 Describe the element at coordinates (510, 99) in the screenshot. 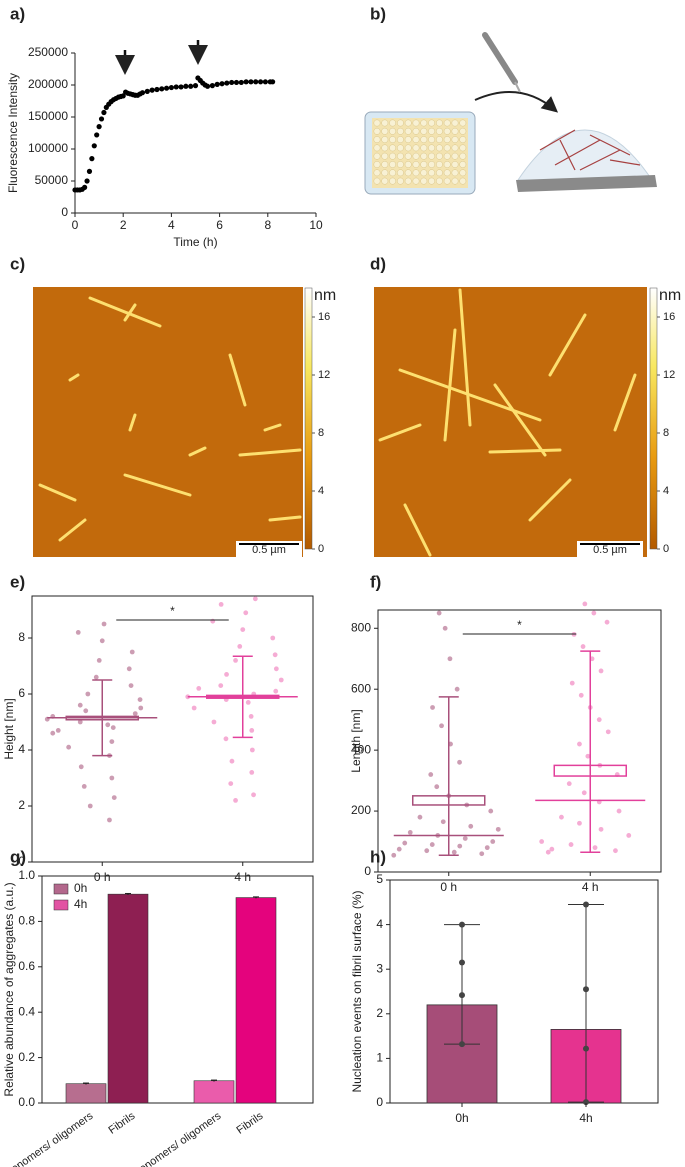

I see `schematic: b)` at that location.